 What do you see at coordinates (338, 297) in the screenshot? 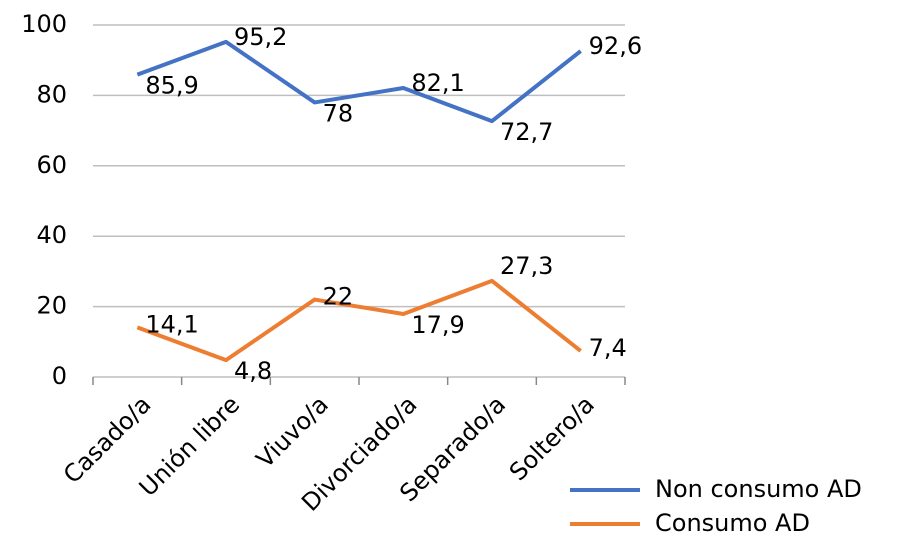
I see `data-label: 22` at bounding box center [338, 297].